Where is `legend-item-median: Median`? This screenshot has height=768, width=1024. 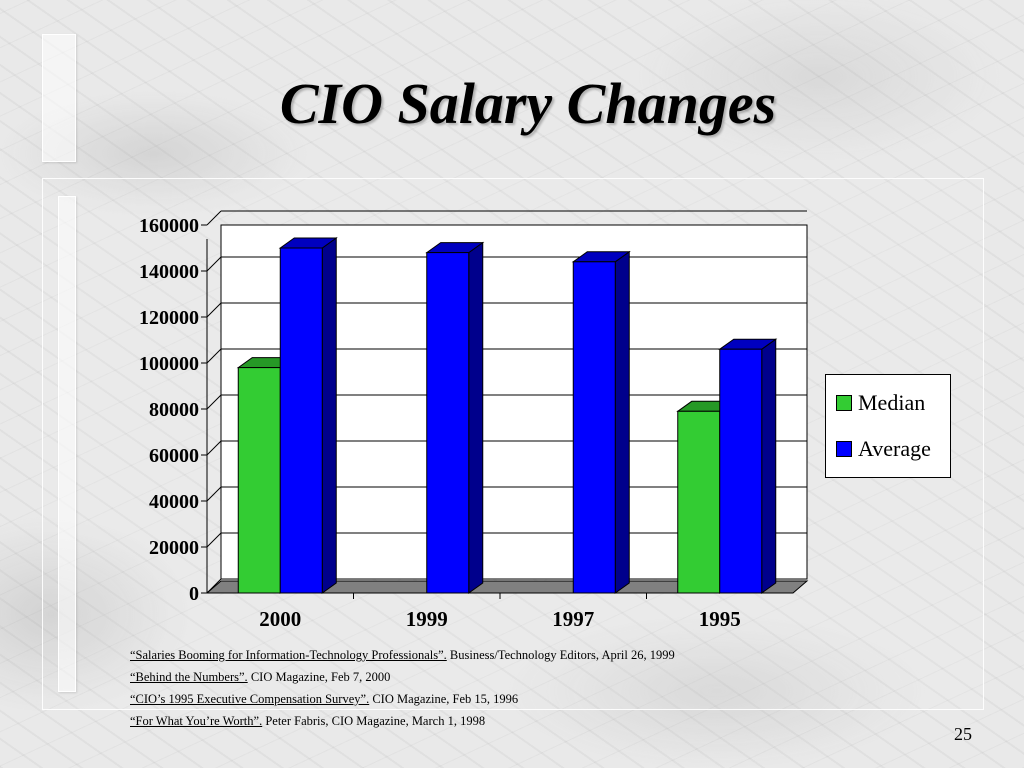 legend-item-median: Median is located at coordinates (881, 402).